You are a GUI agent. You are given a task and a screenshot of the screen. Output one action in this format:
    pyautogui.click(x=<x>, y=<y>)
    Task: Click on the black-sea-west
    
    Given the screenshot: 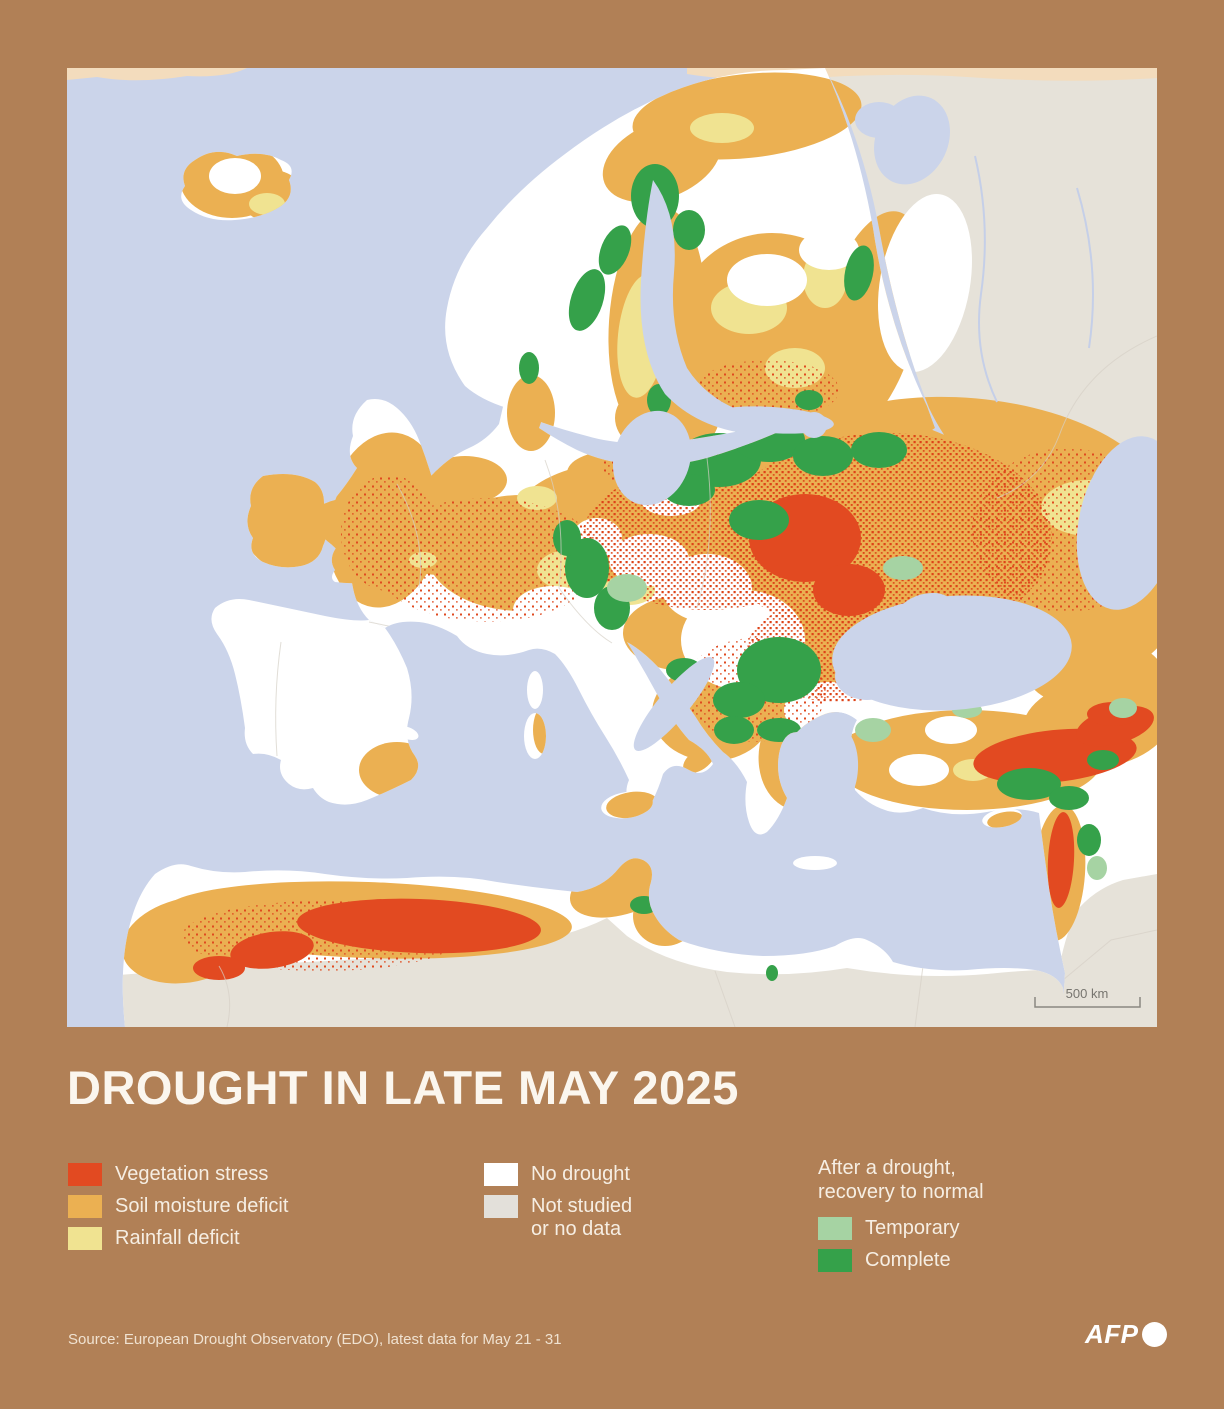 What is the action you would take?
    pyautogui.click(x=867, y=676)
    